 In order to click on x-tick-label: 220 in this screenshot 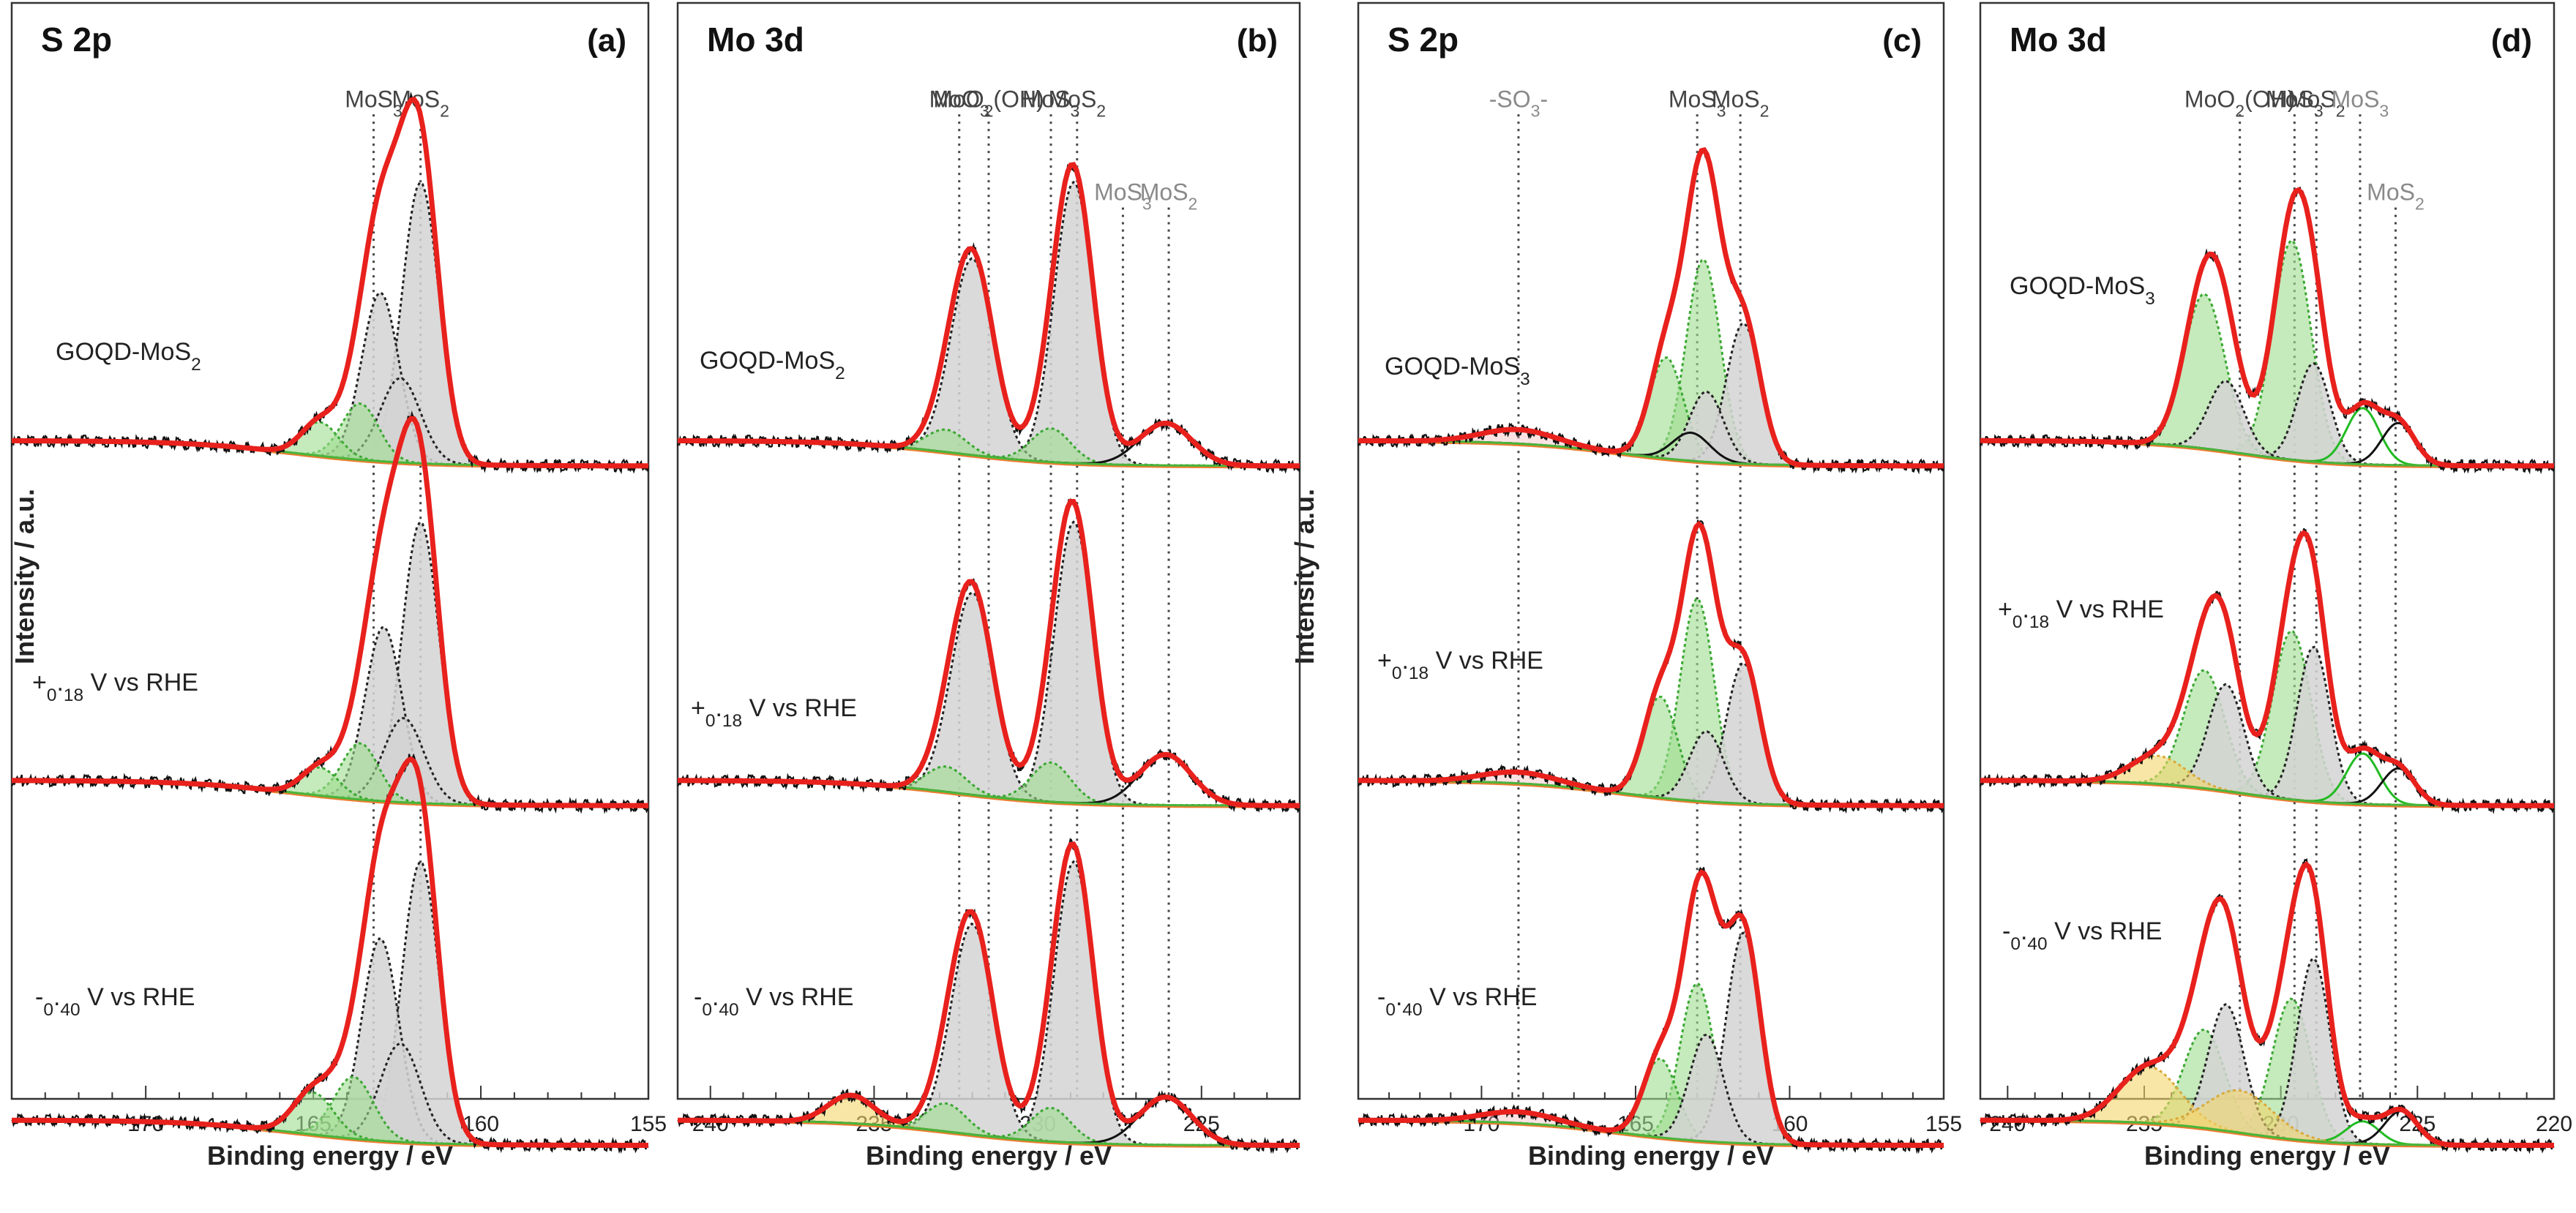, I will do `click(2554, 1124)`.